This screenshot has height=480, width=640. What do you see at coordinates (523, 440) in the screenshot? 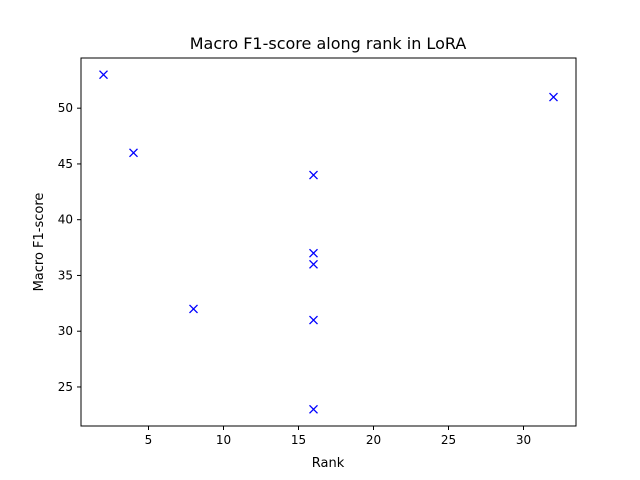
I see `x-tick-label: 30` at bounding box center [523, 440].